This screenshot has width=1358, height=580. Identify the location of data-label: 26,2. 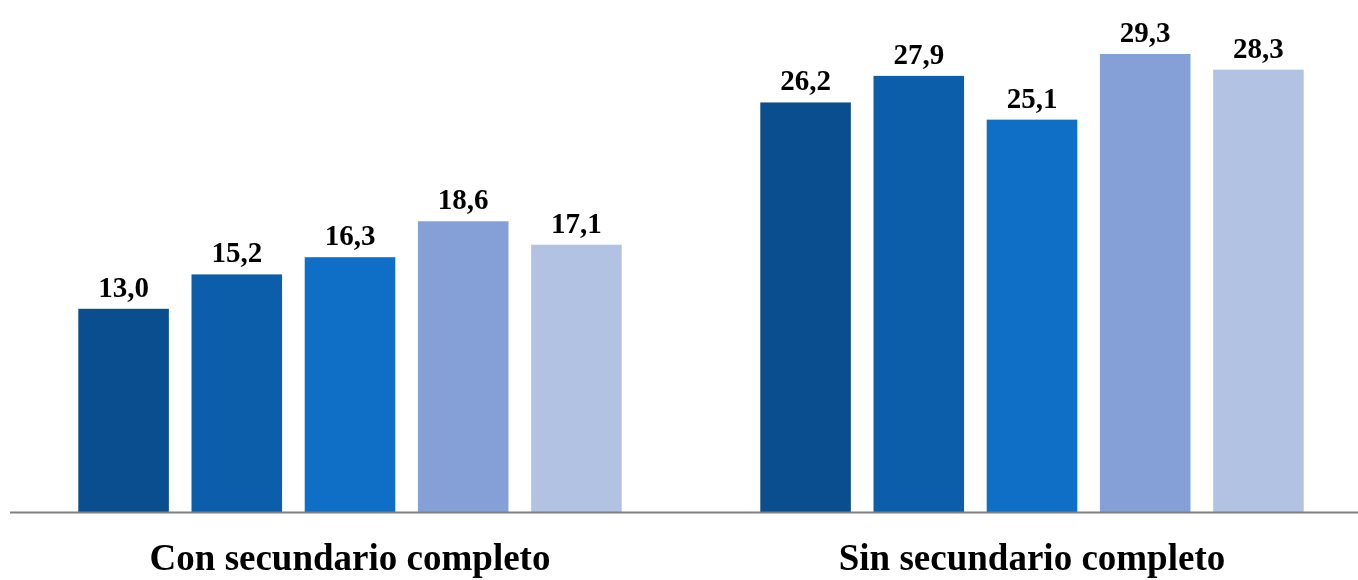
(805, 80).